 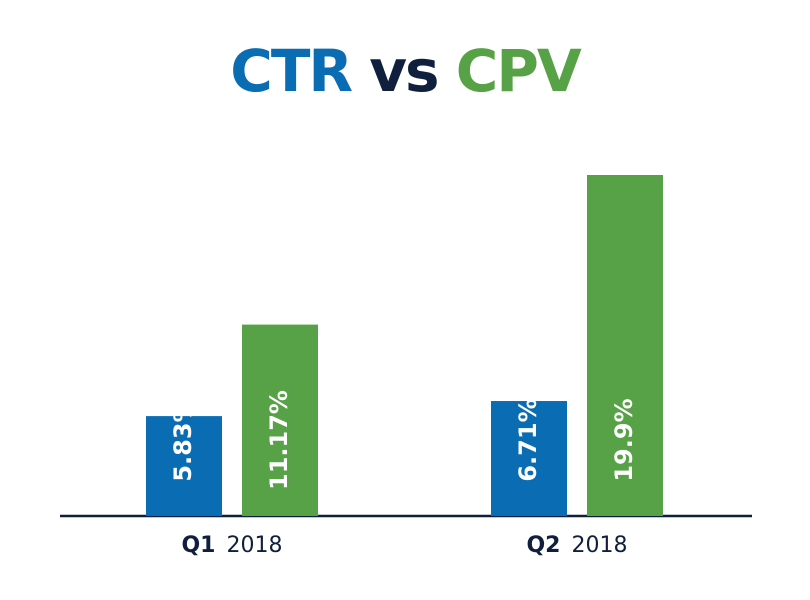 I want to click on value-label: 11.17%, so click(x=279, y=440).